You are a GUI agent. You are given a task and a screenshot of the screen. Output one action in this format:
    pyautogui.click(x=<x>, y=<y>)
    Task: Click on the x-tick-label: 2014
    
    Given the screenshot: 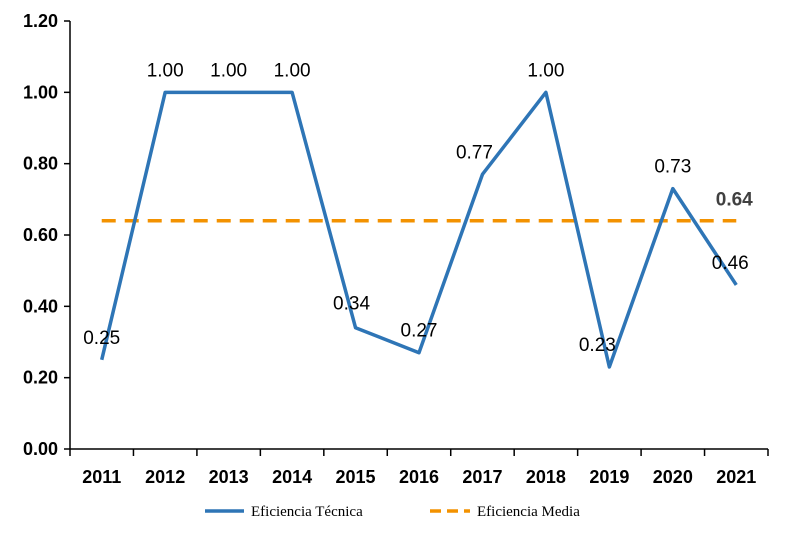 What is the action you would take?
    pyautogui.click(x=292, y=477)
    